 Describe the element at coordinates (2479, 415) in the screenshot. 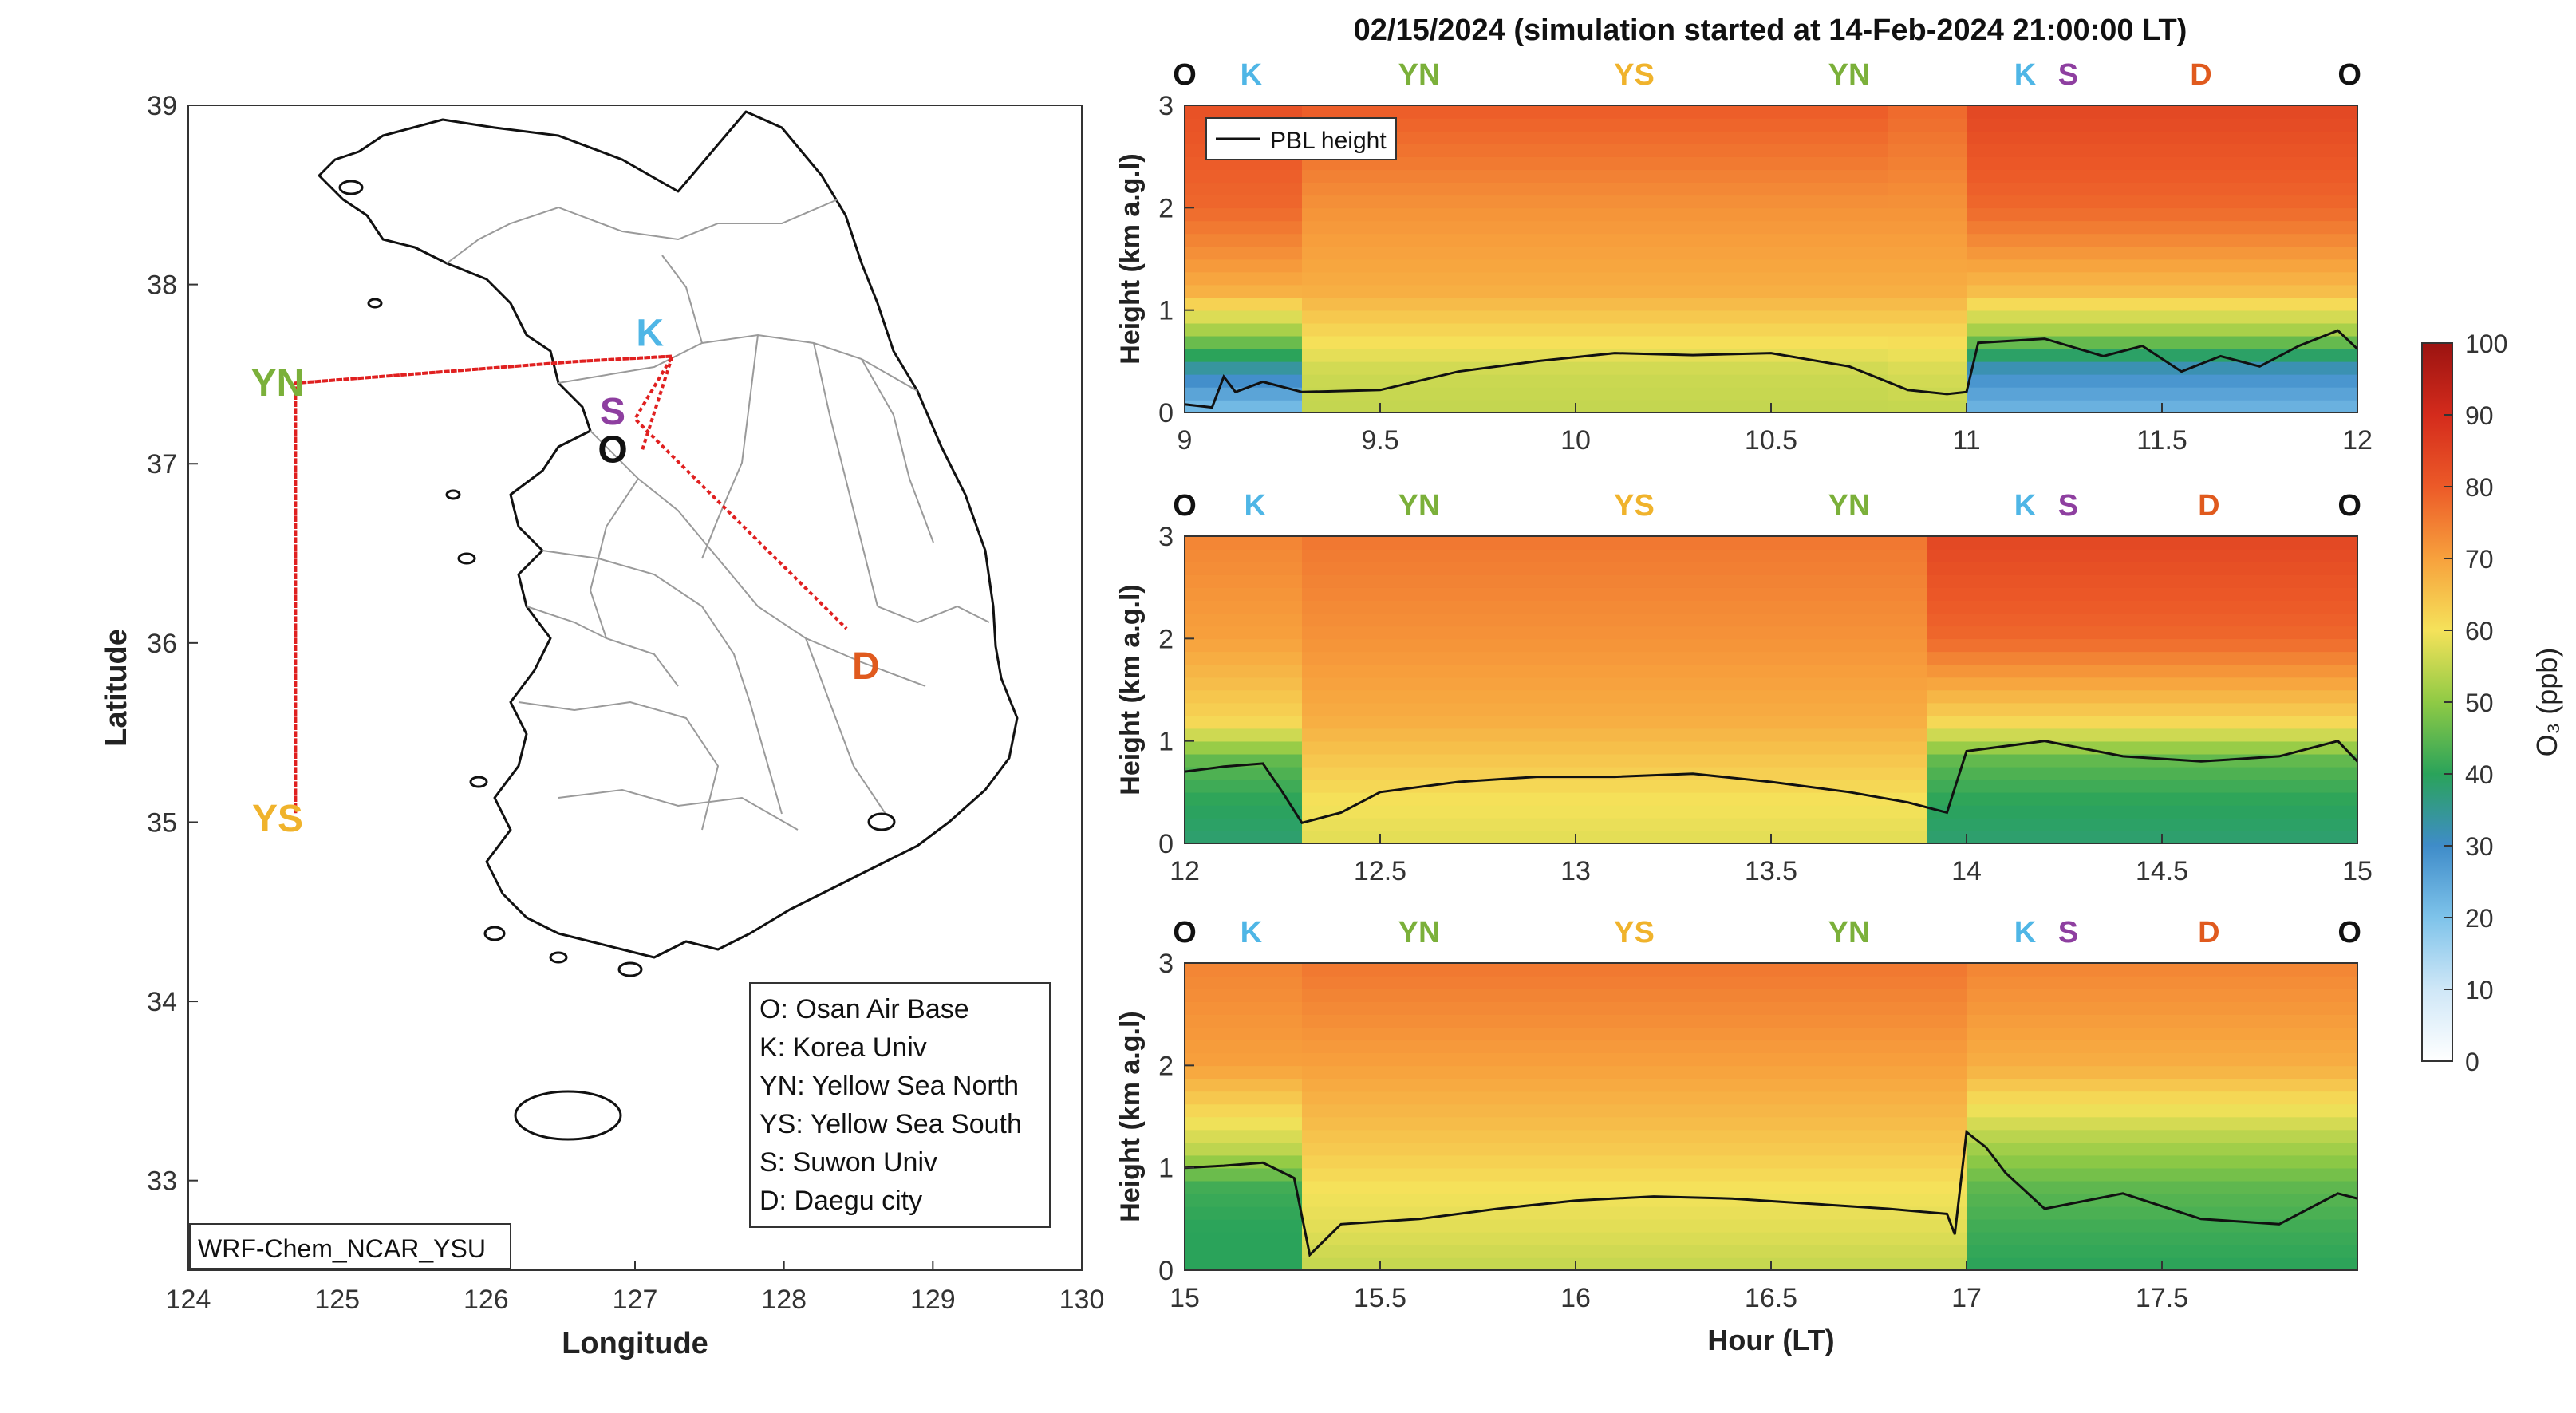

I see `colorbar-tick-label: 90` at that location.